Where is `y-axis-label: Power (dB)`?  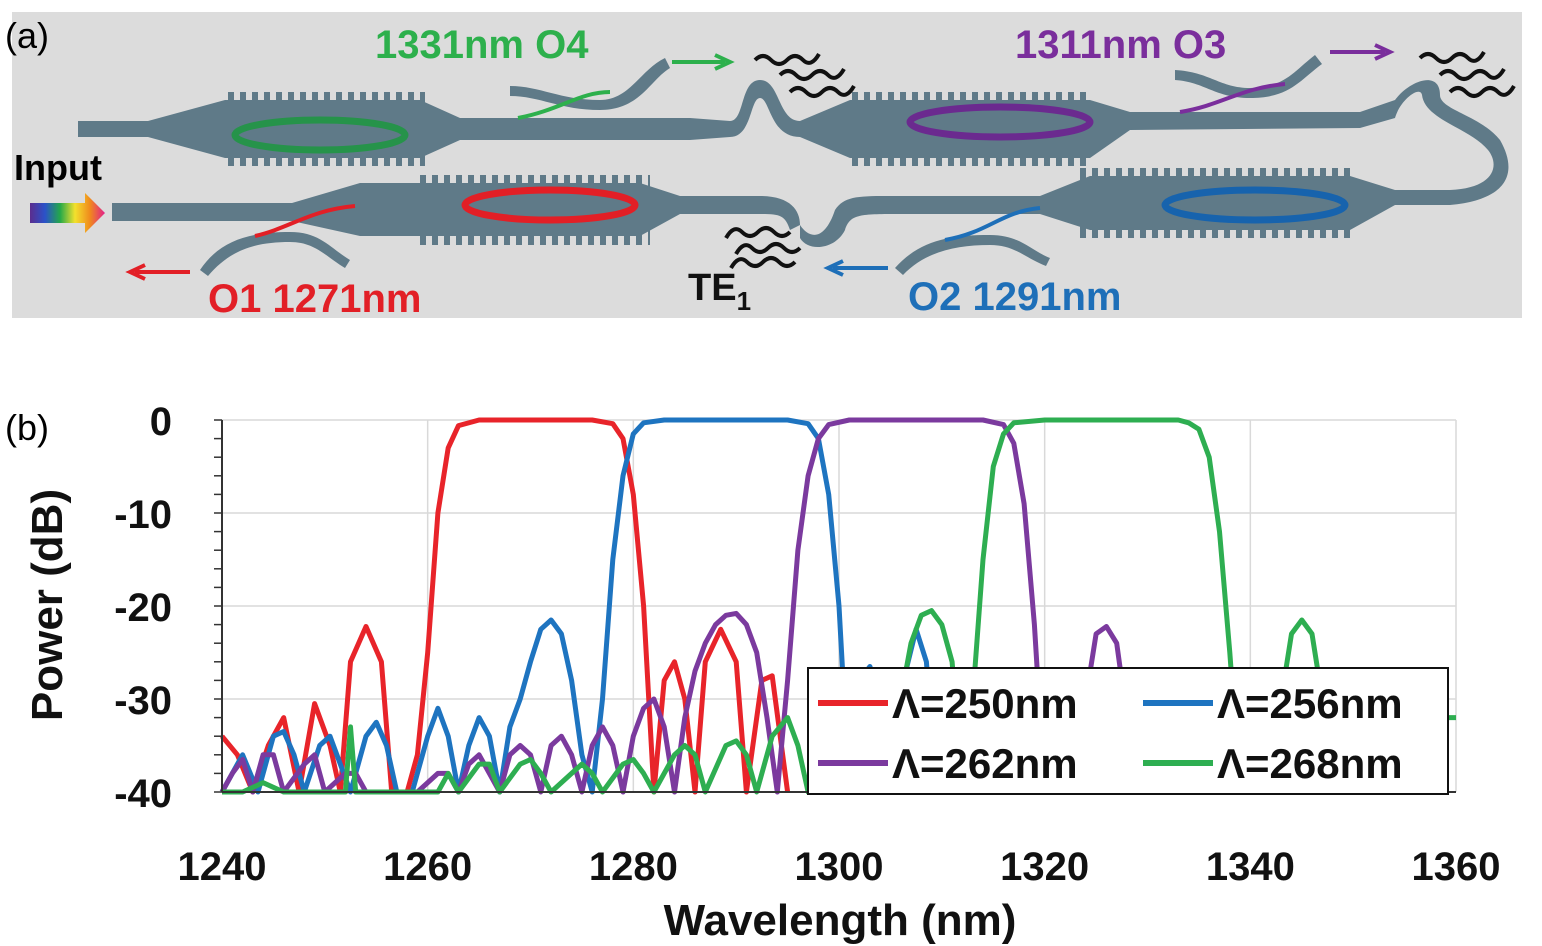 y-axis-label: Power (dB) is located at coordinates (47, 605).